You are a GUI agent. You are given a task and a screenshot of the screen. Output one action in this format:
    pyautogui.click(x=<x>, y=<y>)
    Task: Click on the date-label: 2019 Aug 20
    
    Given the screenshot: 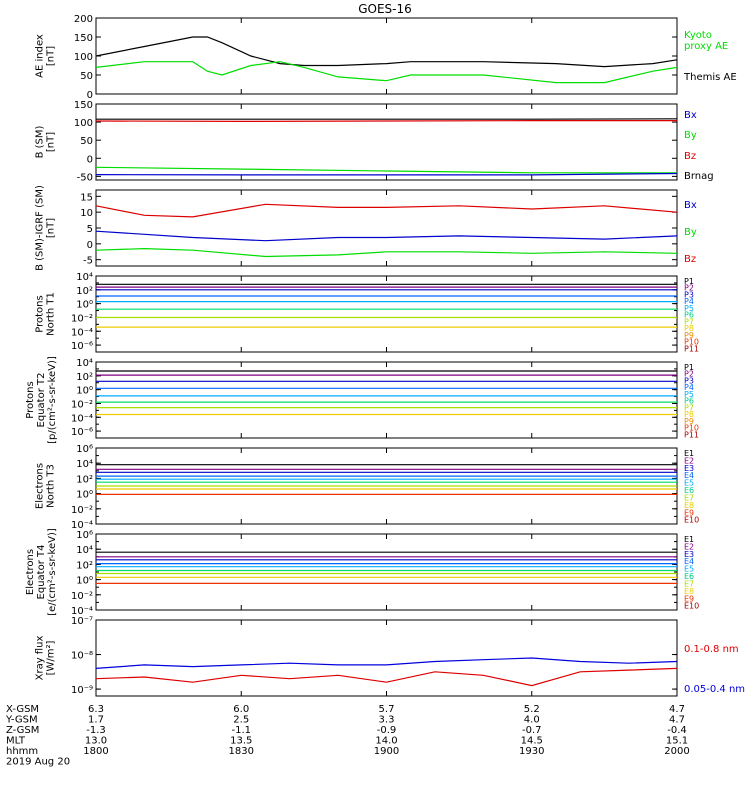 What is the action you would take?
    pyautogui.click(x=38, y=762)
    